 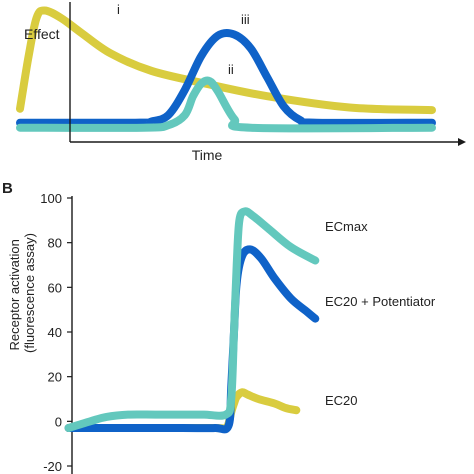 I want to click on panel-b-y-axis-label-line1: Receptor activation, so click(x=14, y=294).